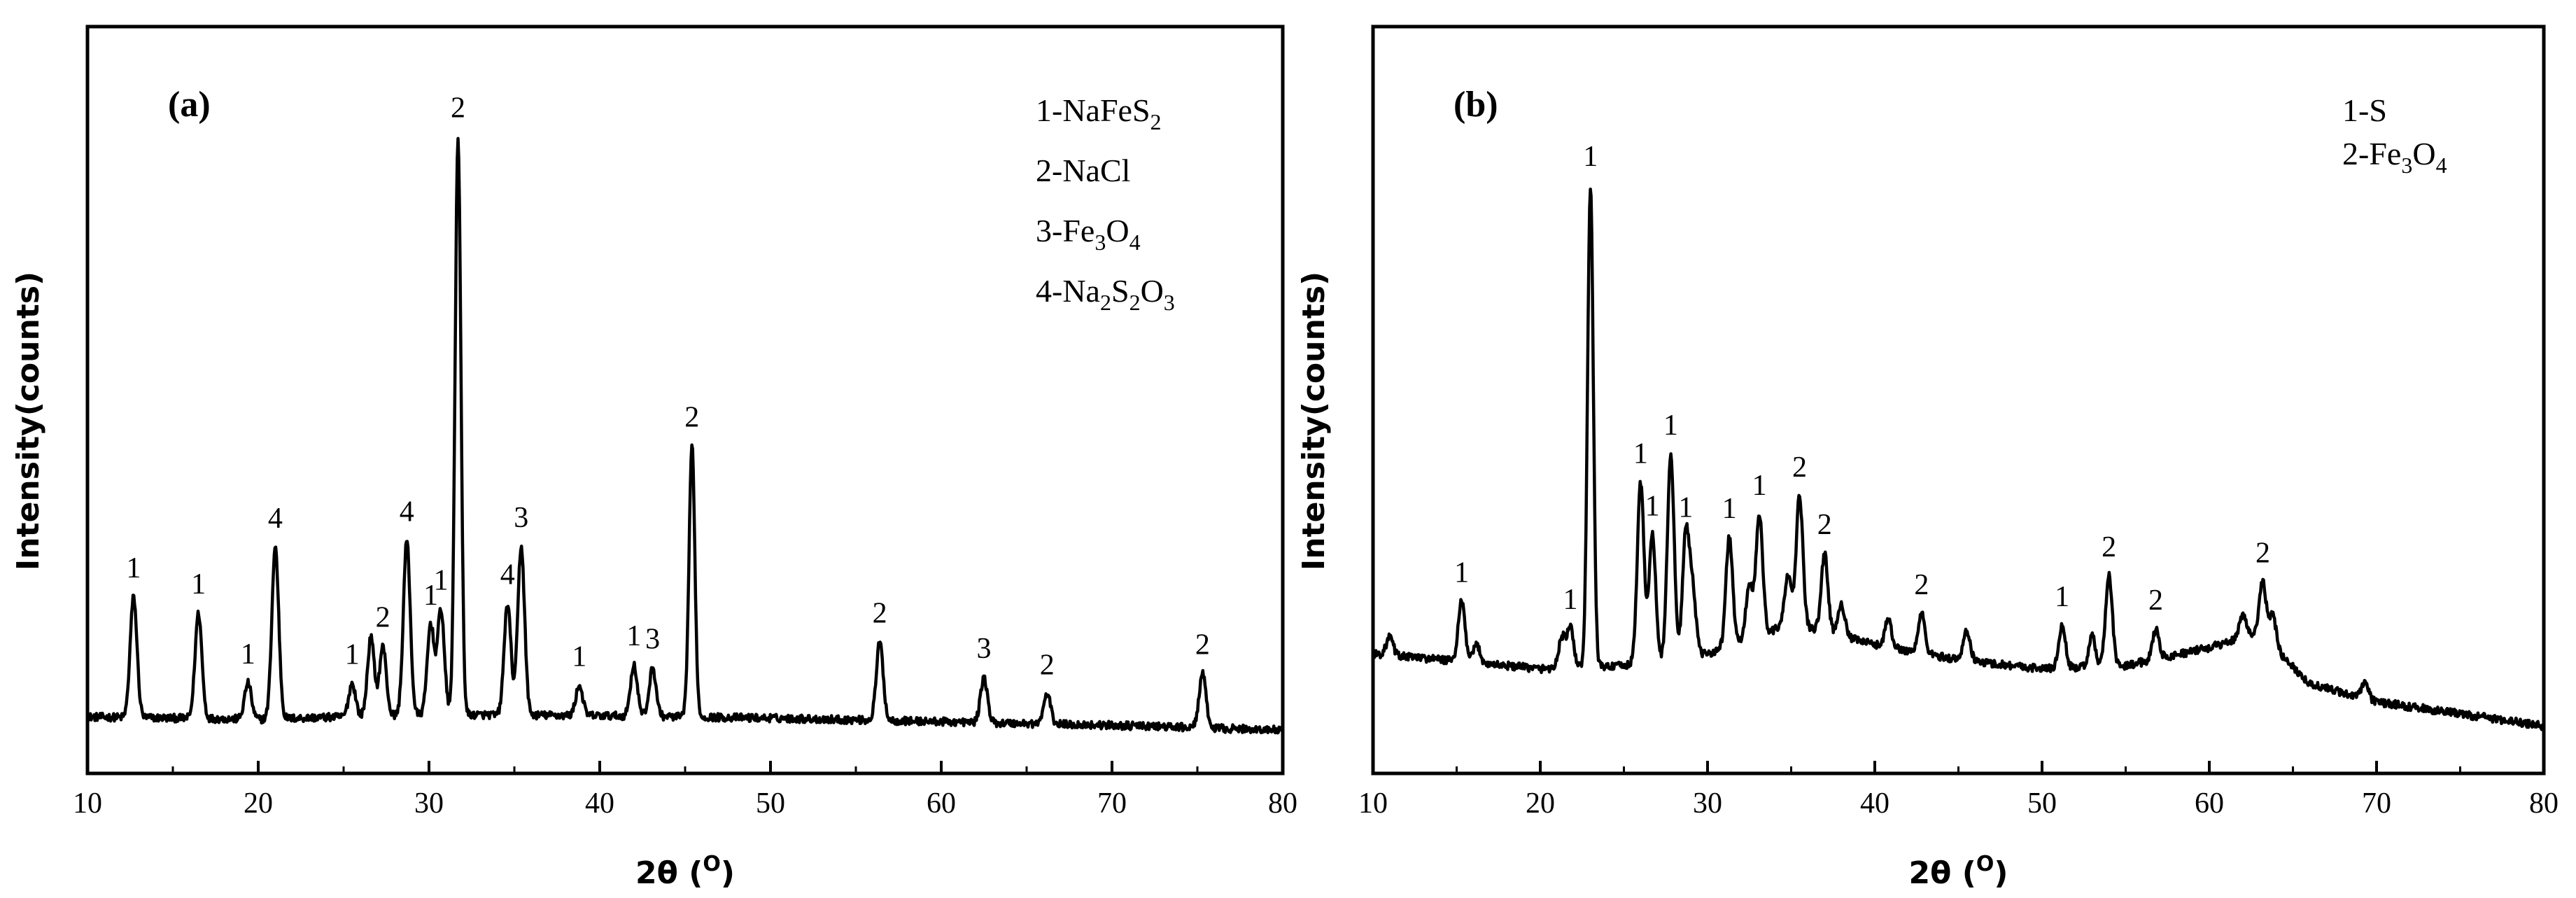 The image size is (2576, 898). What do you see at coordinates (1105, 294) in the screenshot?
I see `legend-item: 4-Na2S2O3` at bounding box center [1105, 294].